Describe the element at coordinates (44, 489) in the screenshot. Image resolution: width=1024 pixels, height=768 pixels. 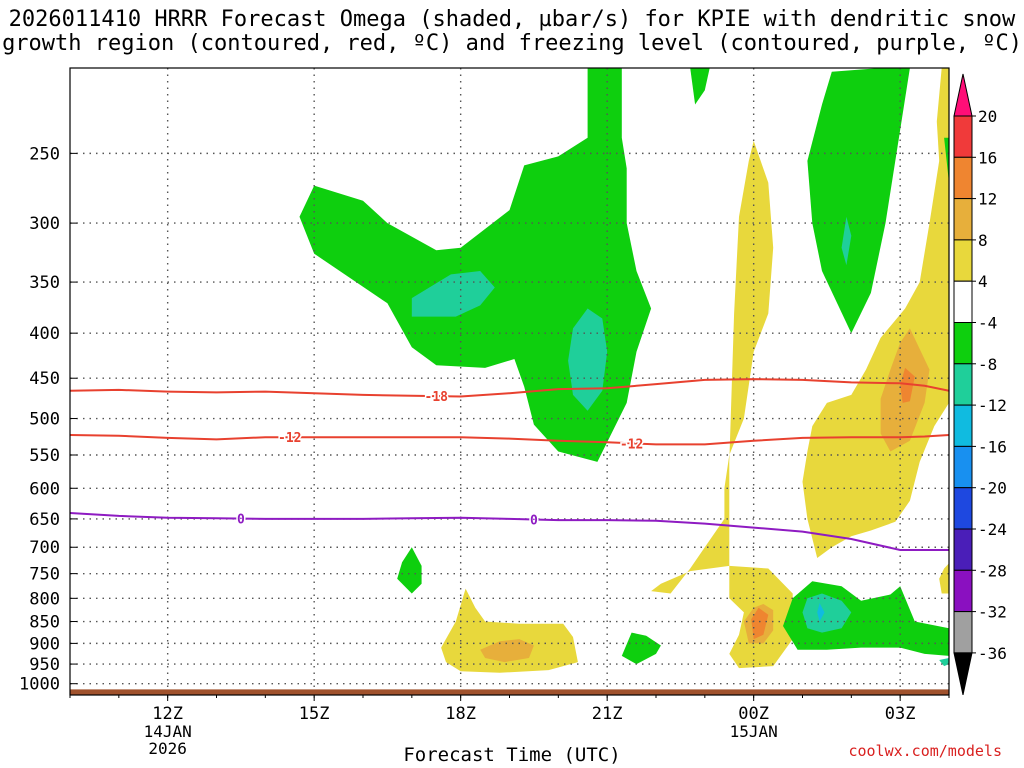
I see `y-tick-label: 600` at that location.